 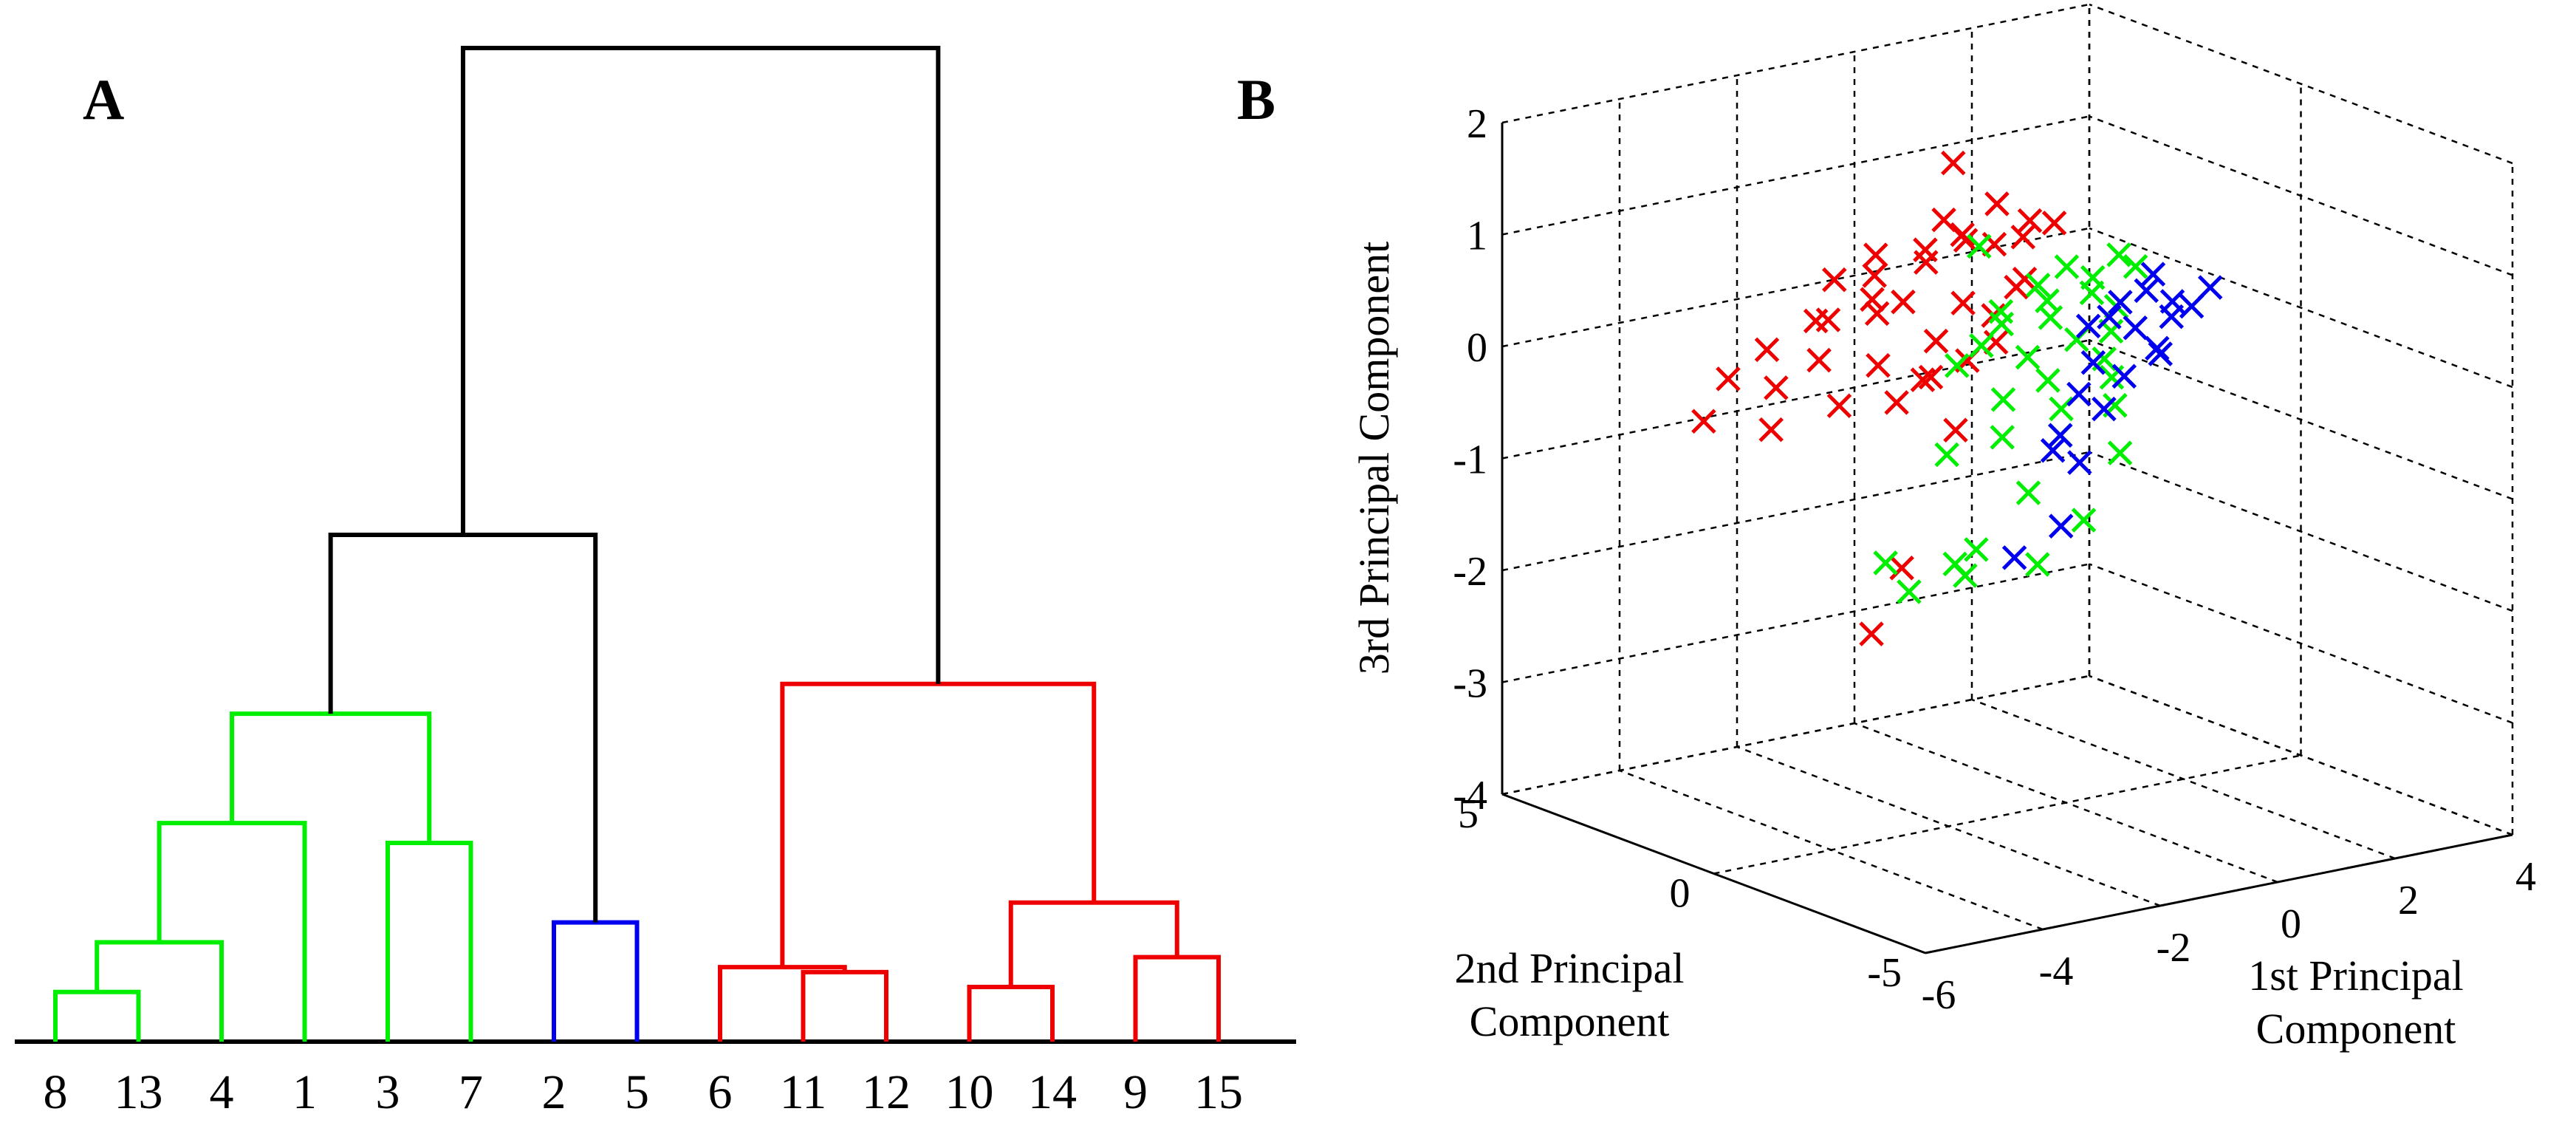 I want to click on y-tick-label: 5, so click(x=1468, y=814).